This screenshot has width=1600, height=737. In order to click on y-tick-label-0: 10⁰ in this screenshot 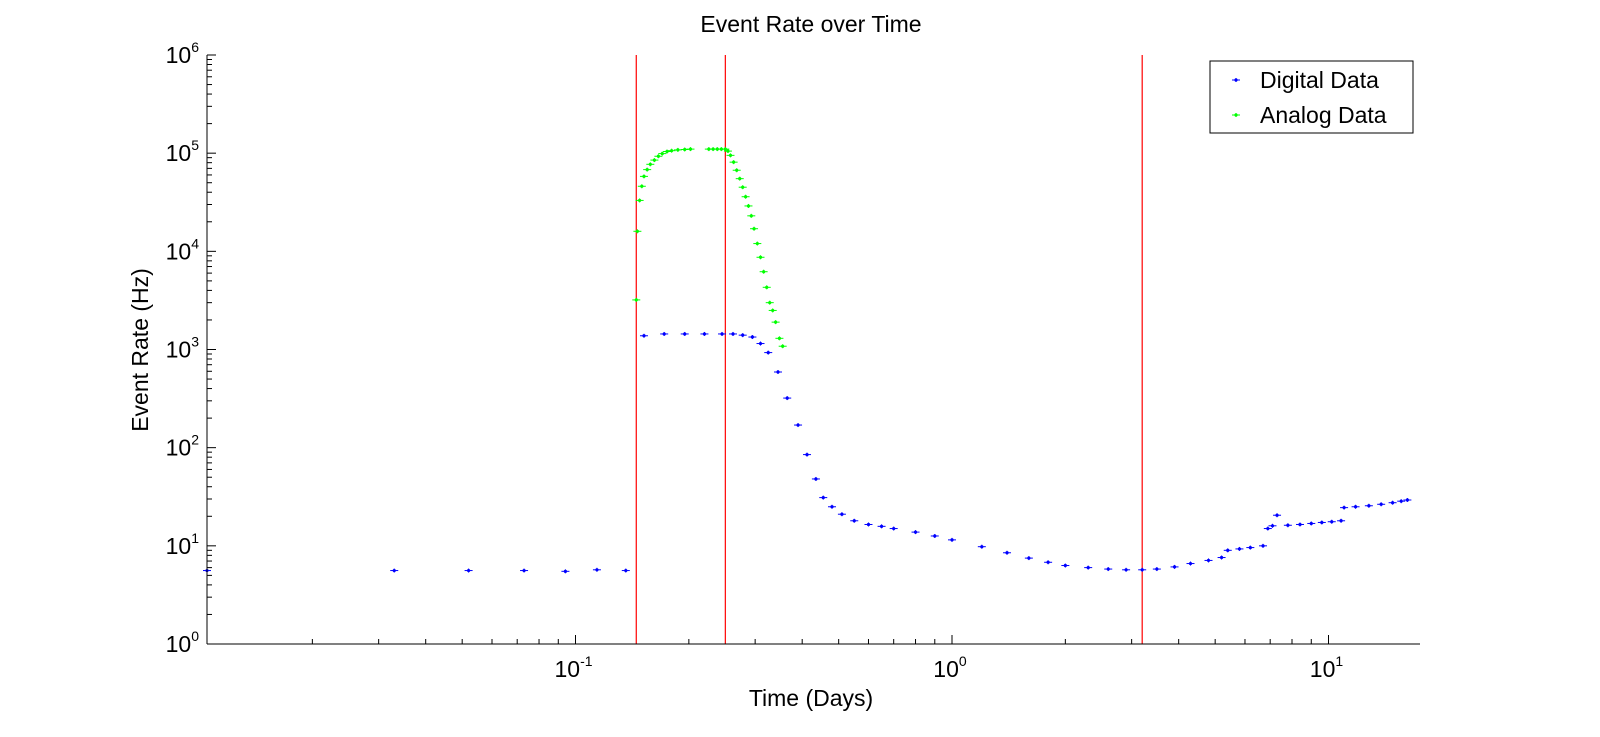, I will do `click(183, 642)`.